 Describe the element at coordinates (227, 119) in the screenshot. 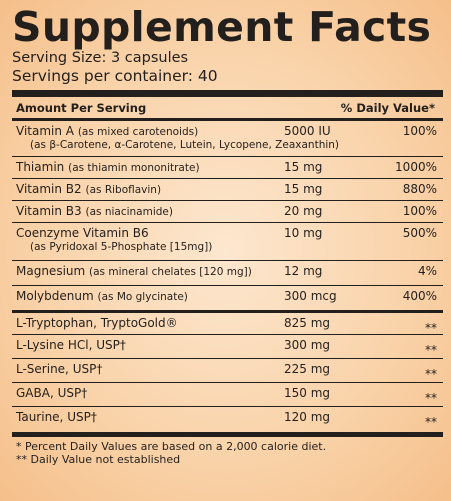

I see `header-divider` at that location.